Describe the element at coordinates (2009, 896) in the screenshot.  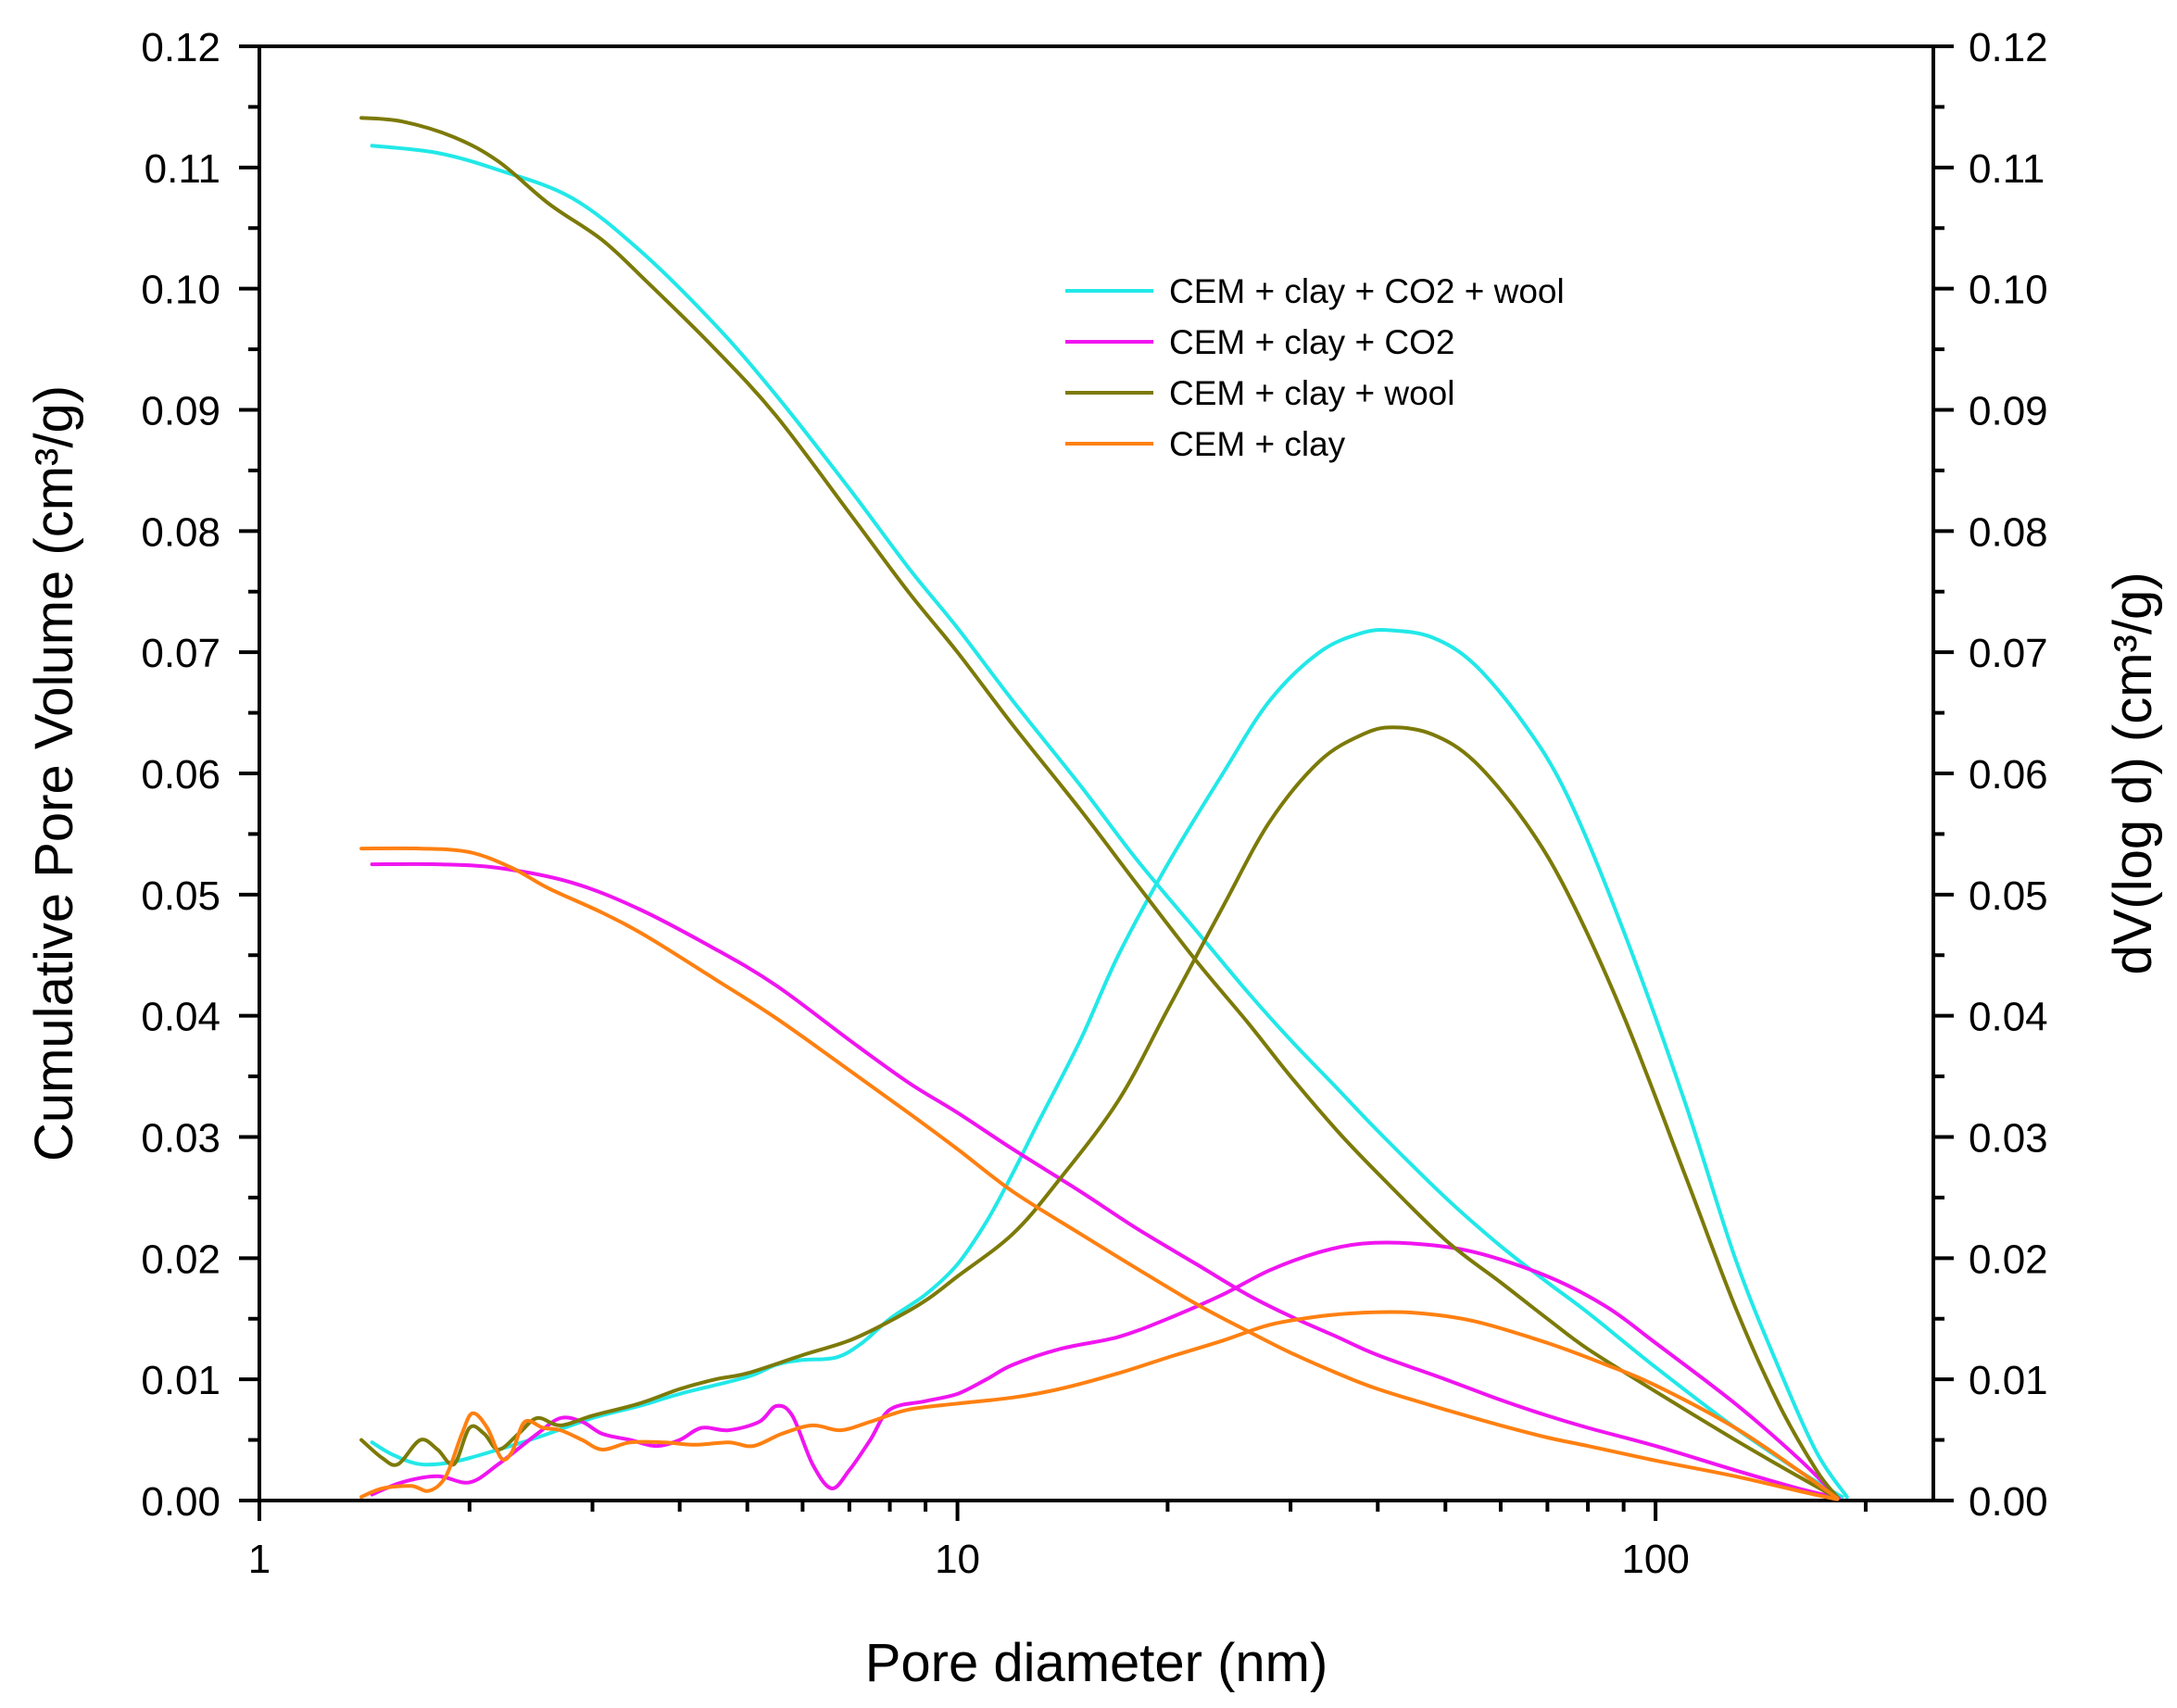
I see `y-right-tick-label: 0.05` at that location.